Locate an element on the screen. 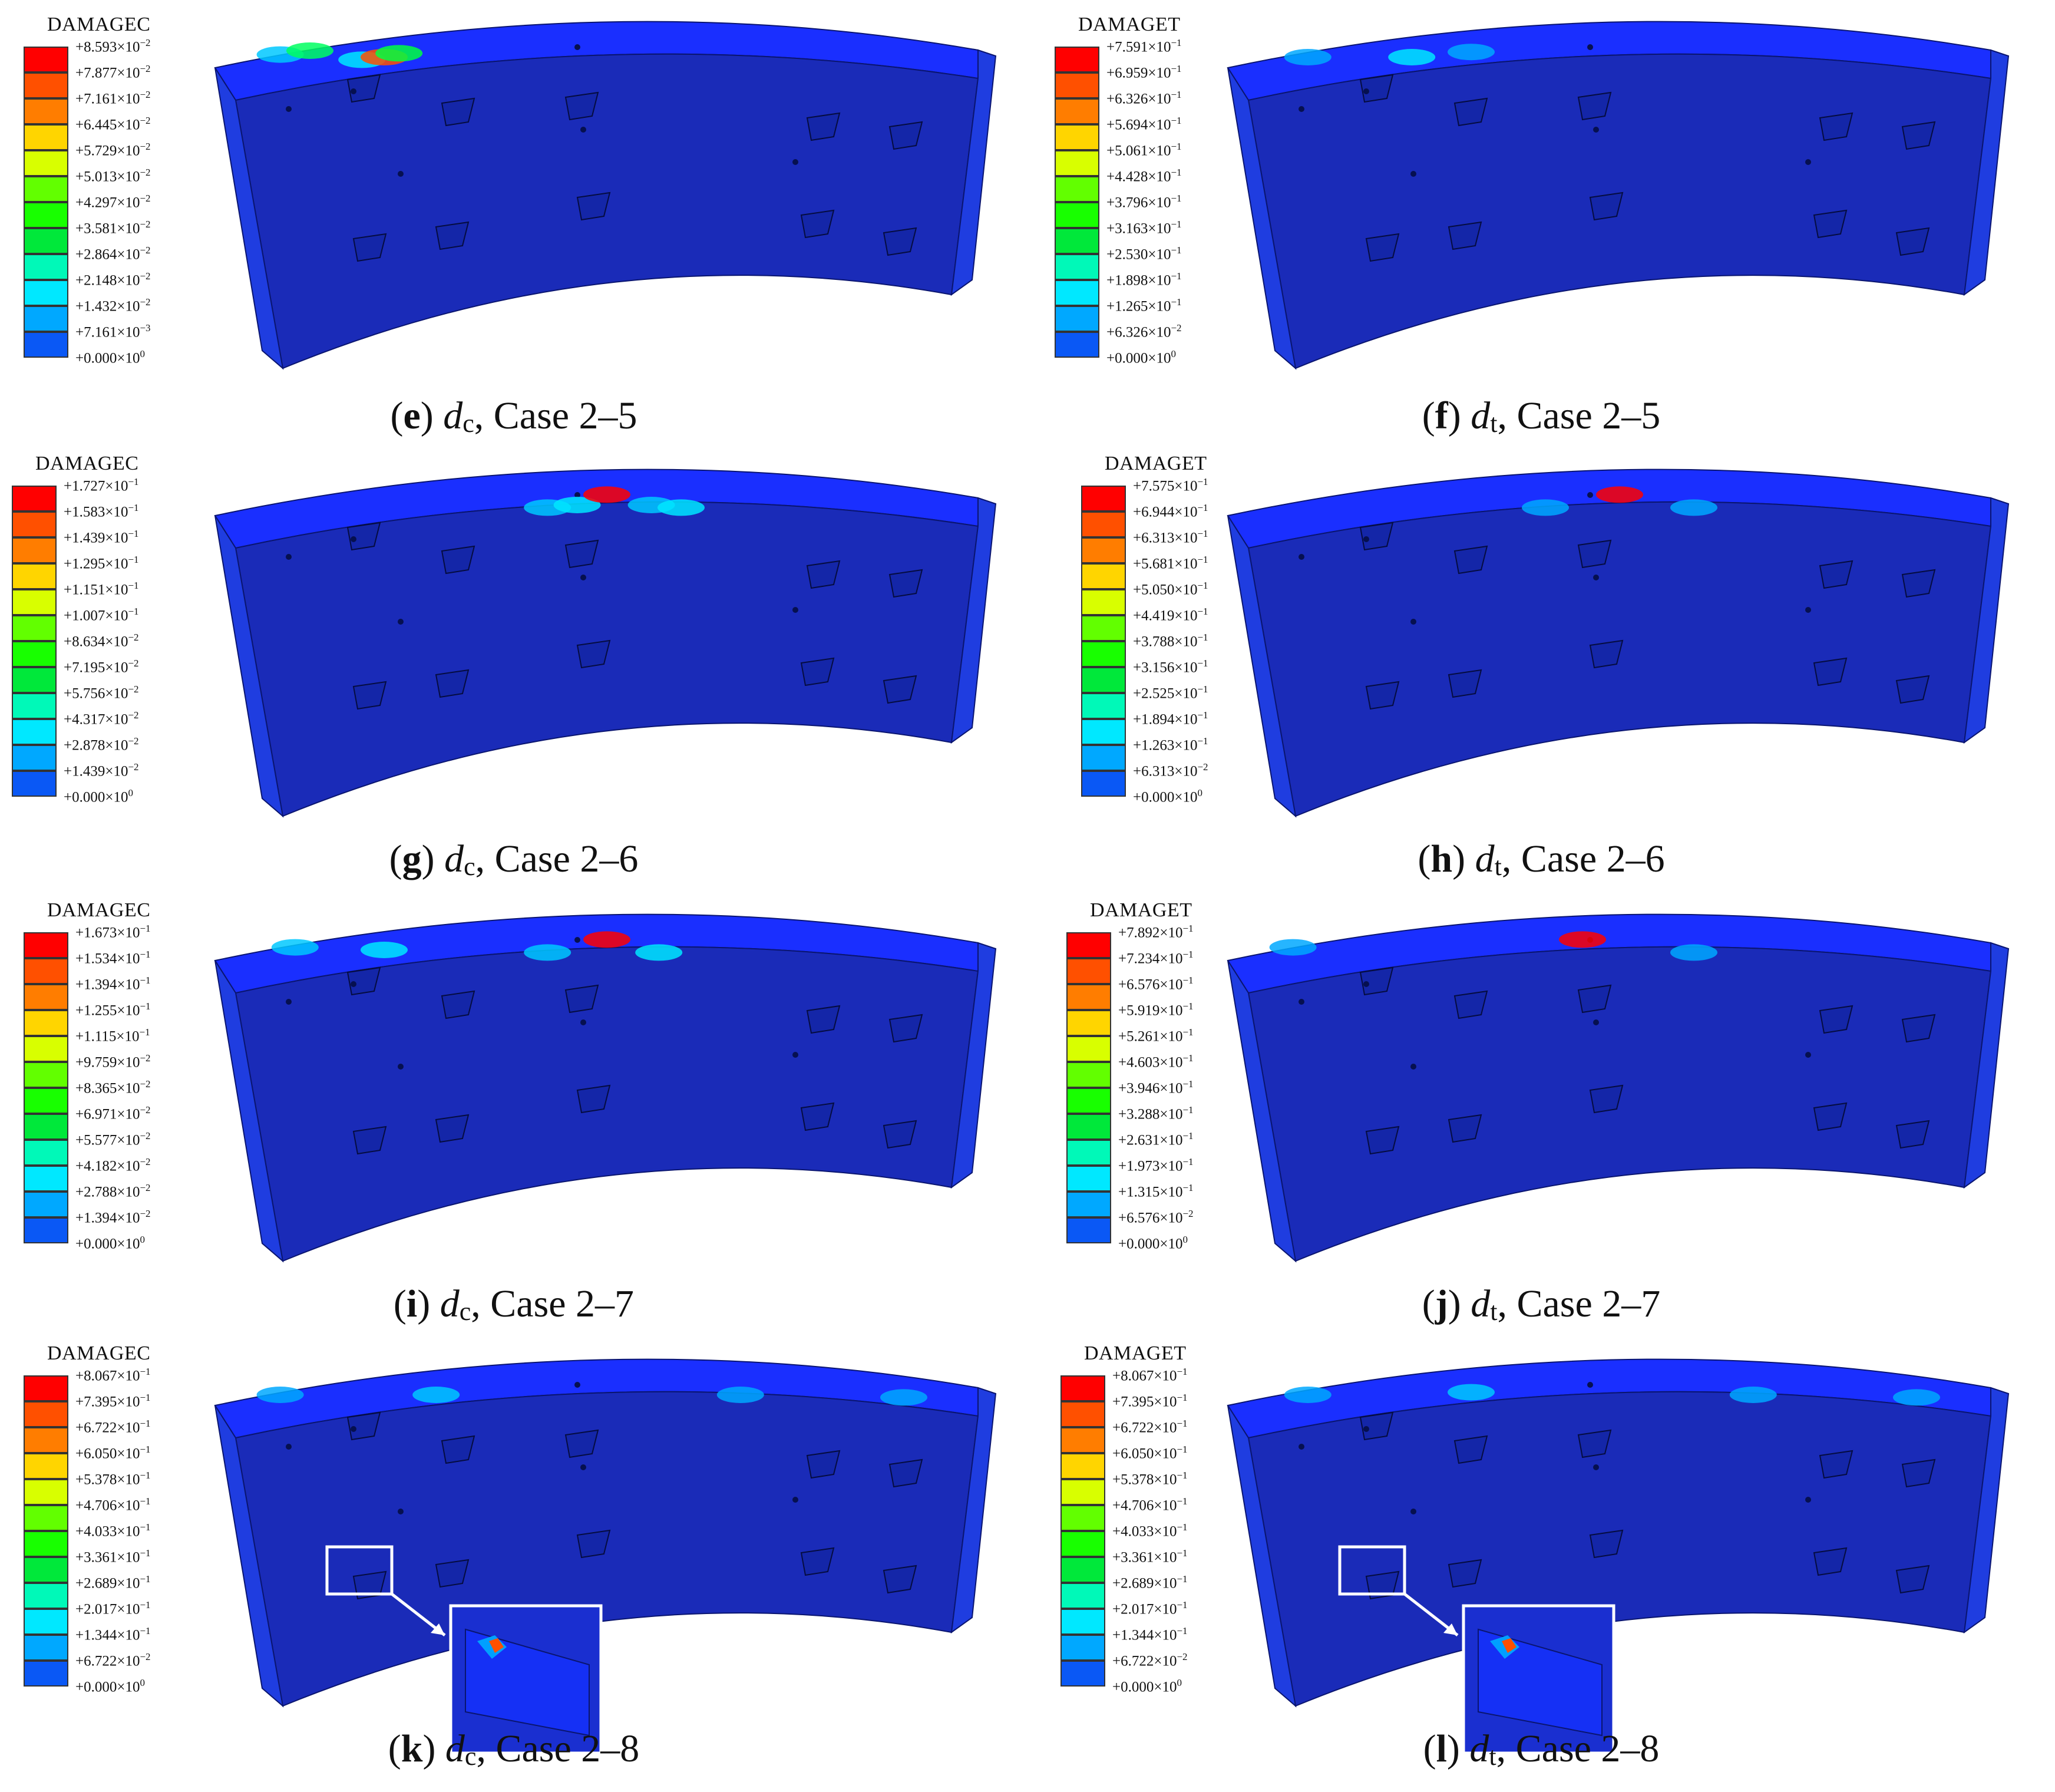  legend-tick-label: +2.864×10−2 is located at coordinates (113, 254).